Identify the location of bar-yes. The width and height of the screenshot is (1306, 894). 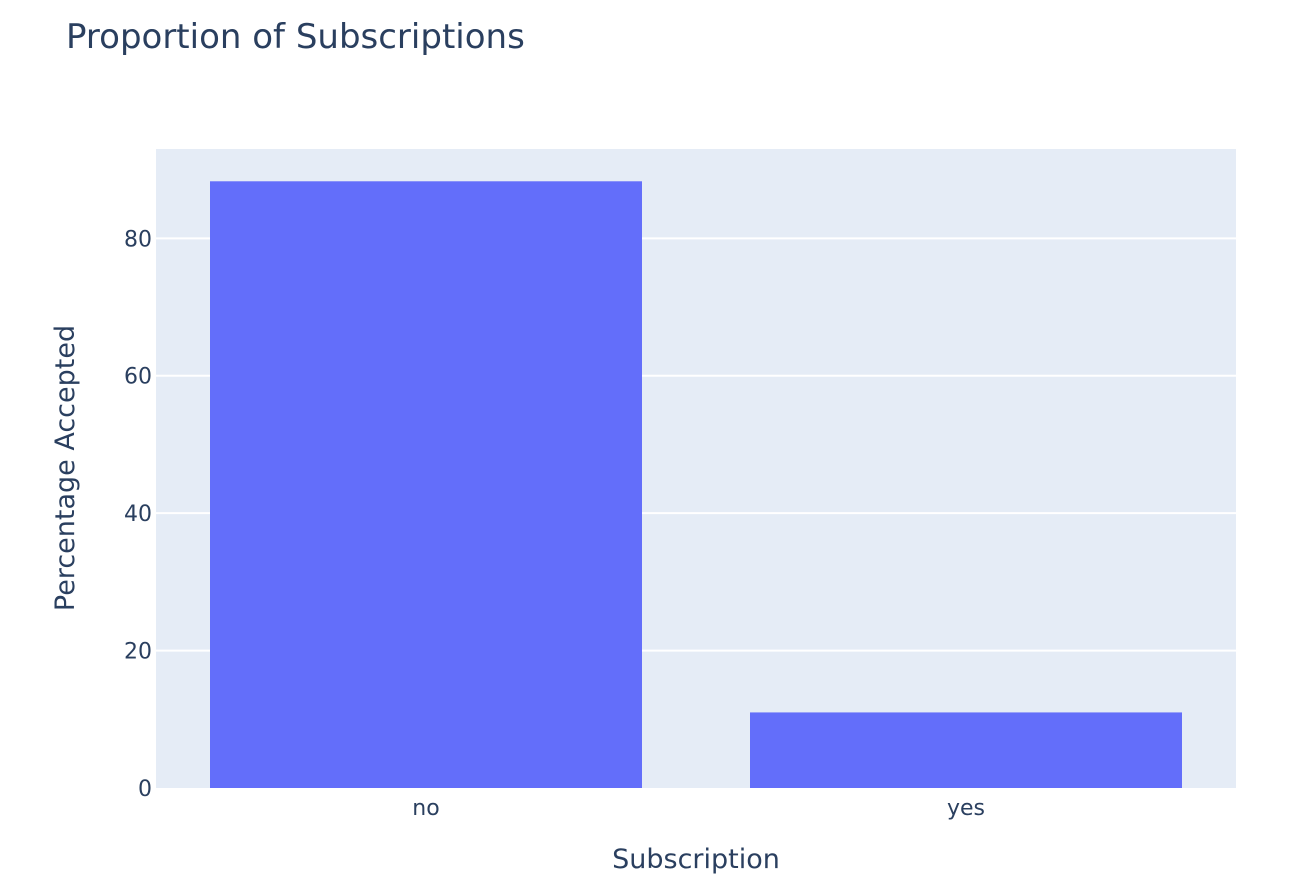
(966, 750).